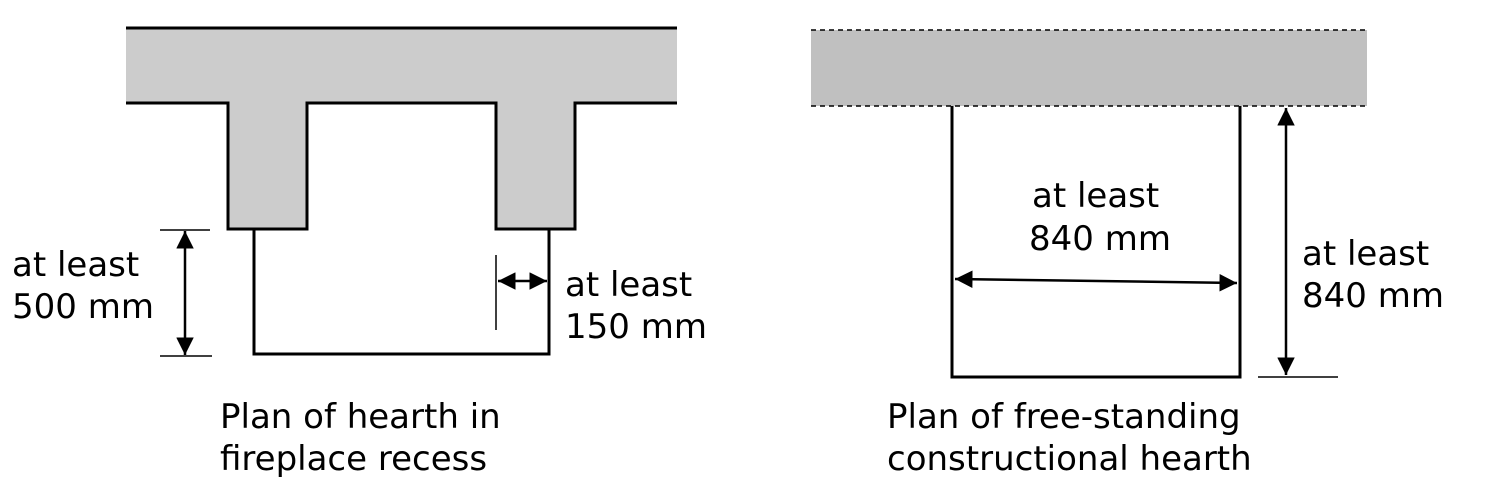  I want to click on depth-label-line-1: at least, so click(75, 265).